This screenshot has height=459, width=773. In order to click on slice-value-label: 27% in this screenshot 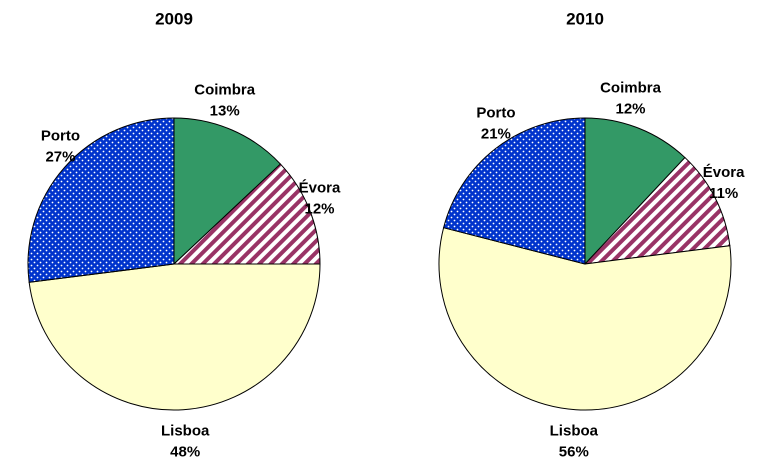, I will do `click(60, 156)`.